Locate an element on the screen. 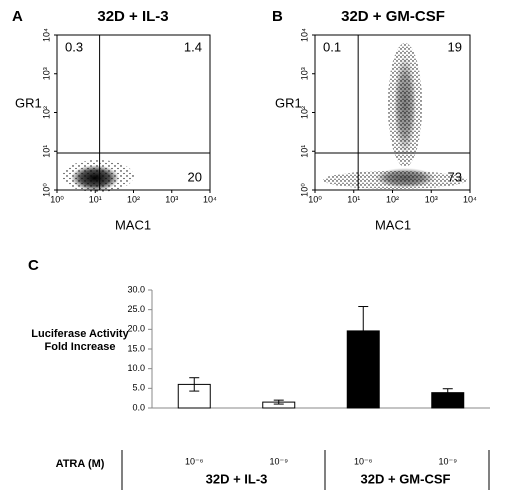 This screenshot has height=492, width=520. cloud-b is located at coordinates (395, 116).